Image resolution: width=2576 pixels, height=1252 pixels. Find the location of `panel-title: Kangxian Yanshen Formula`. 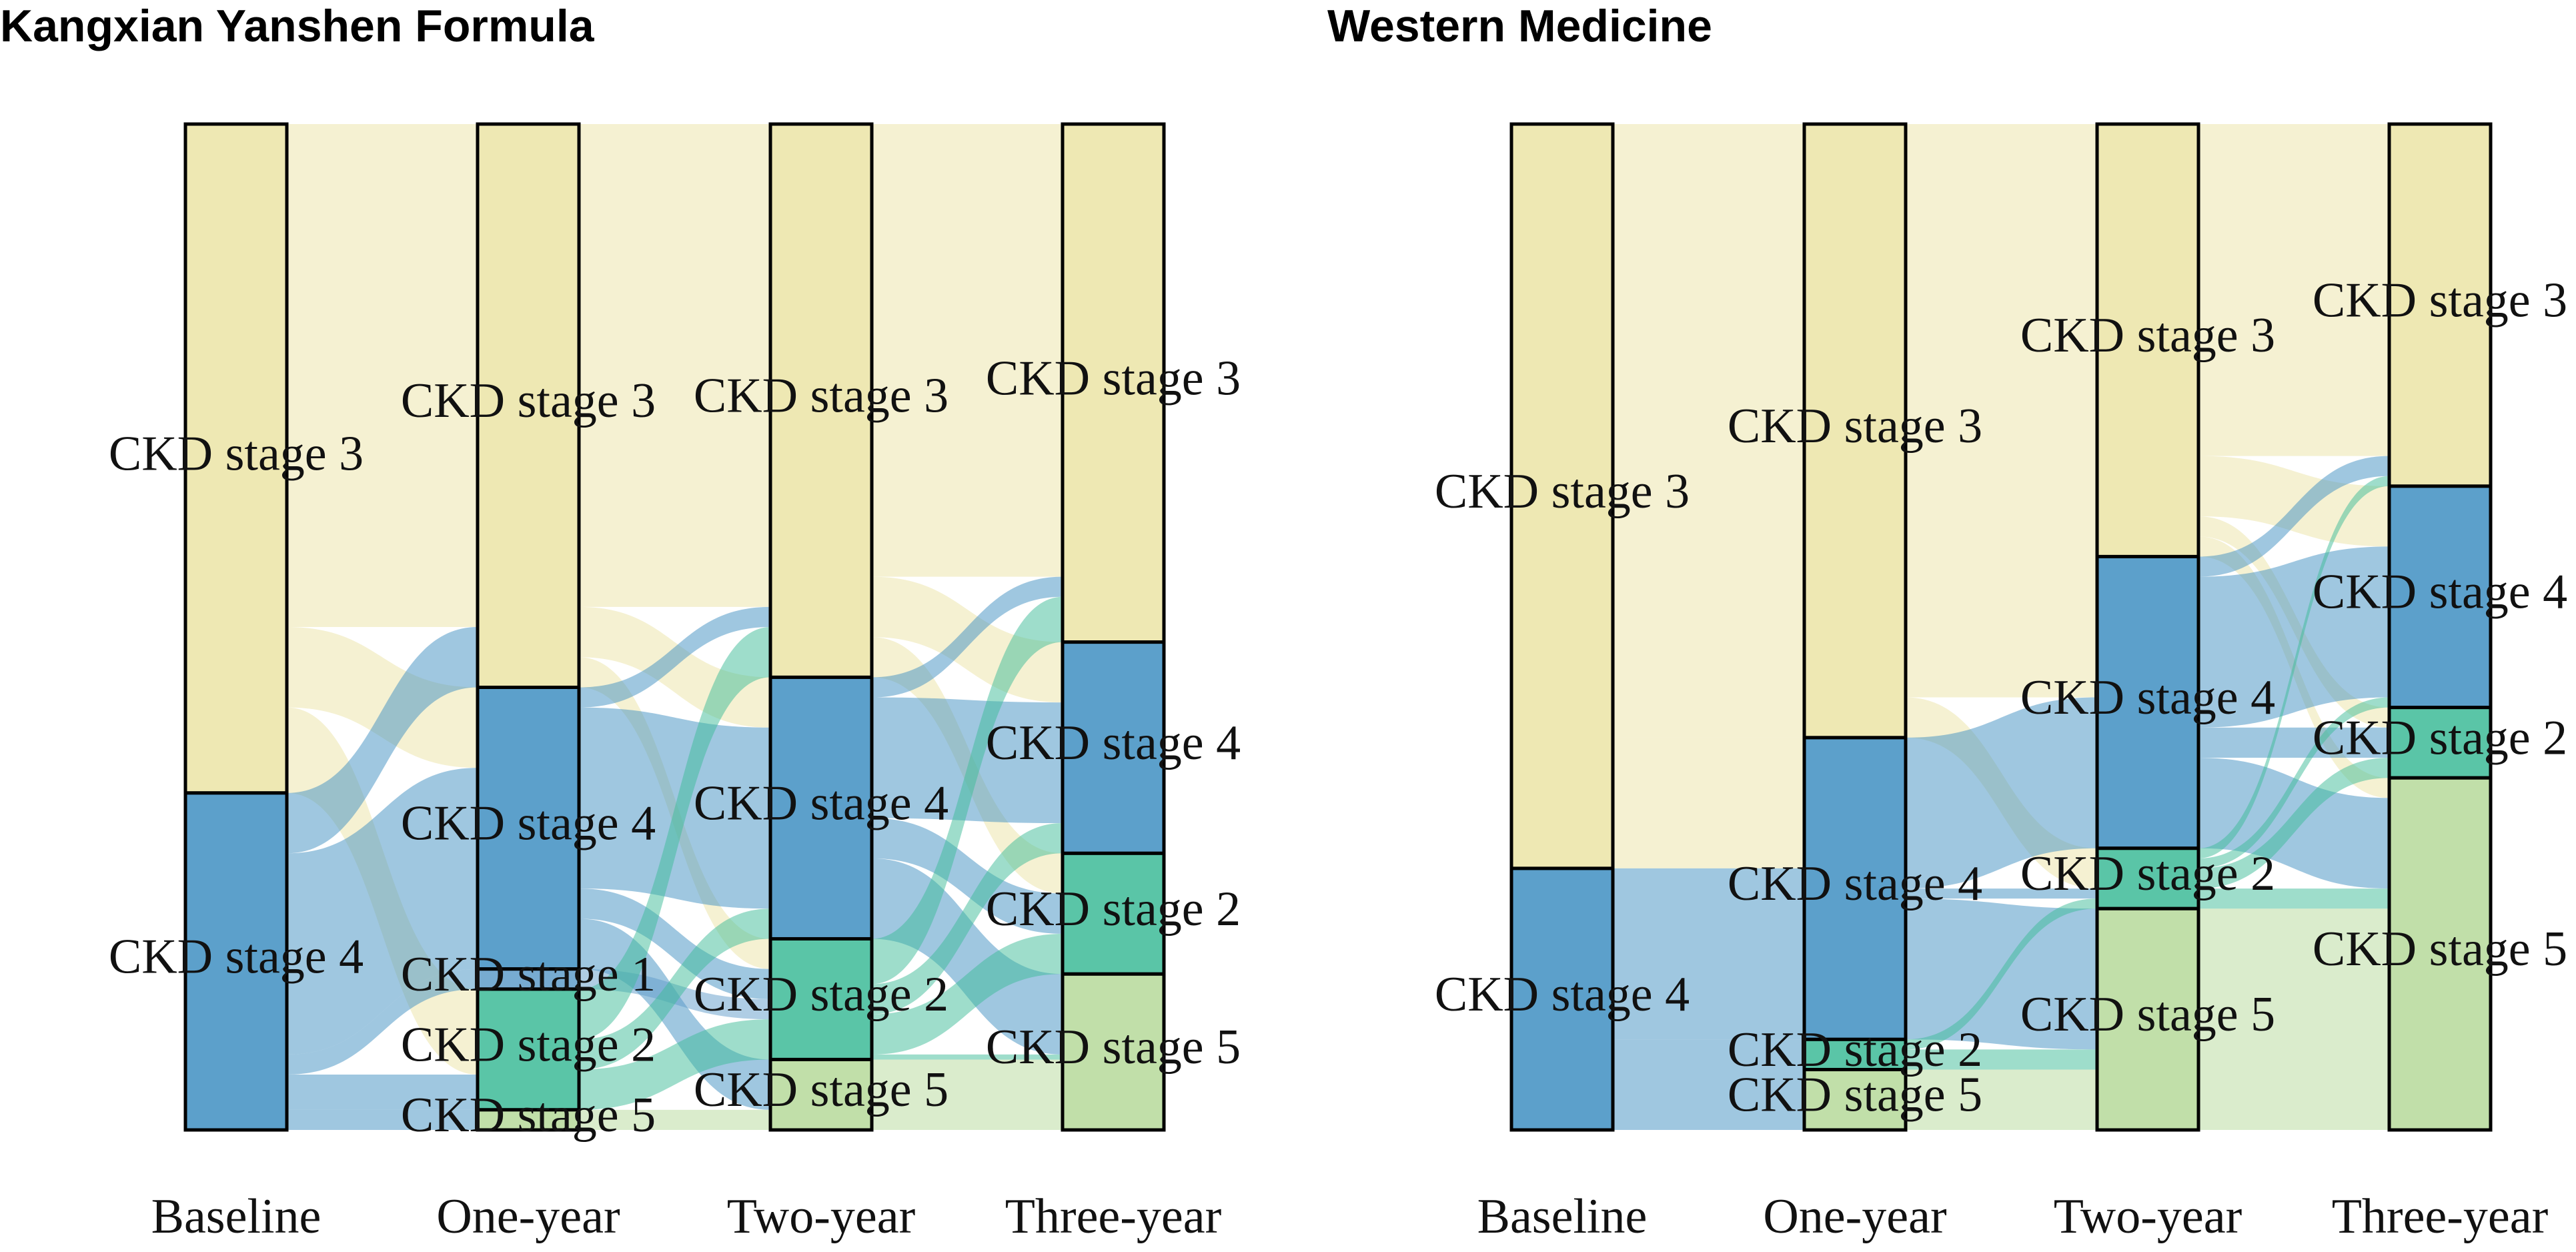

panel-title: Kangxian Yanshen Formula is located at coordinates (297, 26).